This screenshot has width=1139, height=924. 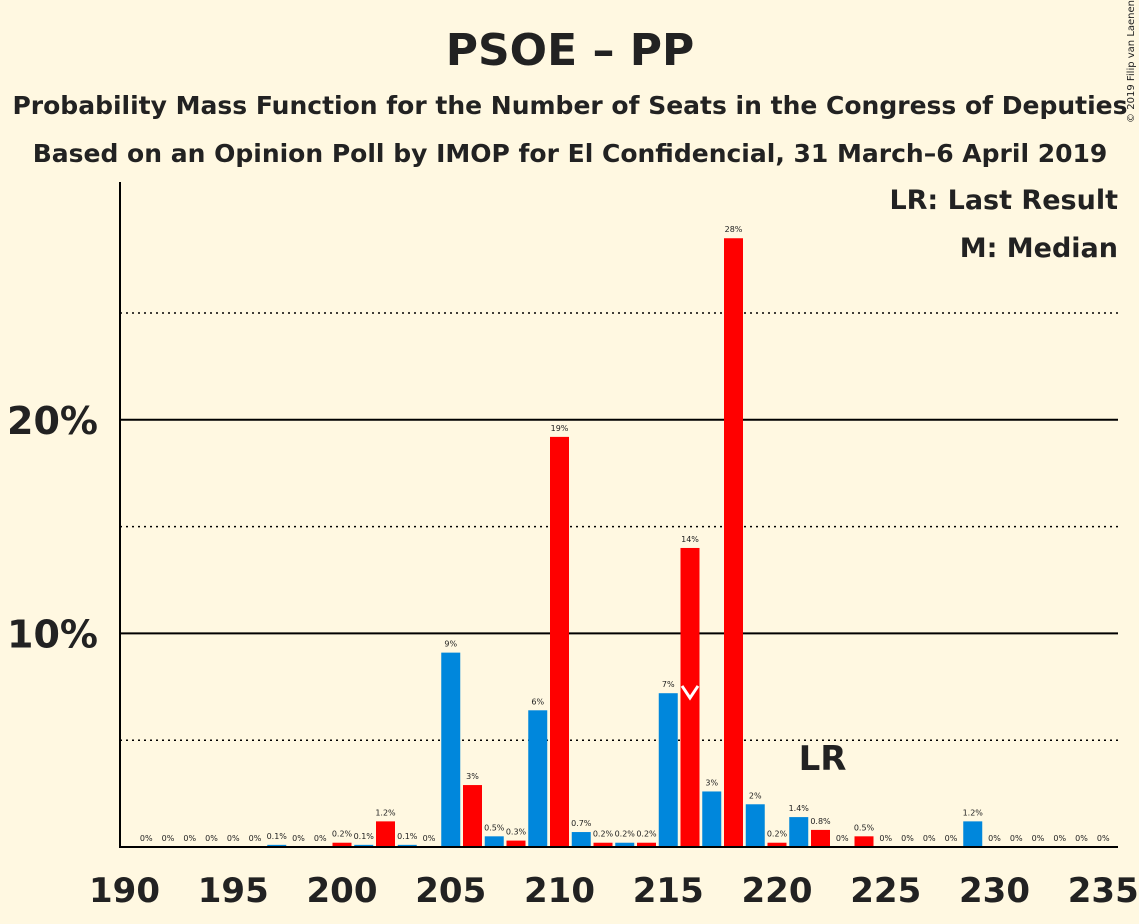 What do you see at coordinates (385, 812) in the screenshot?
I see `bar-label-seat-202: 1.2%` at bounding box center [385, 812].